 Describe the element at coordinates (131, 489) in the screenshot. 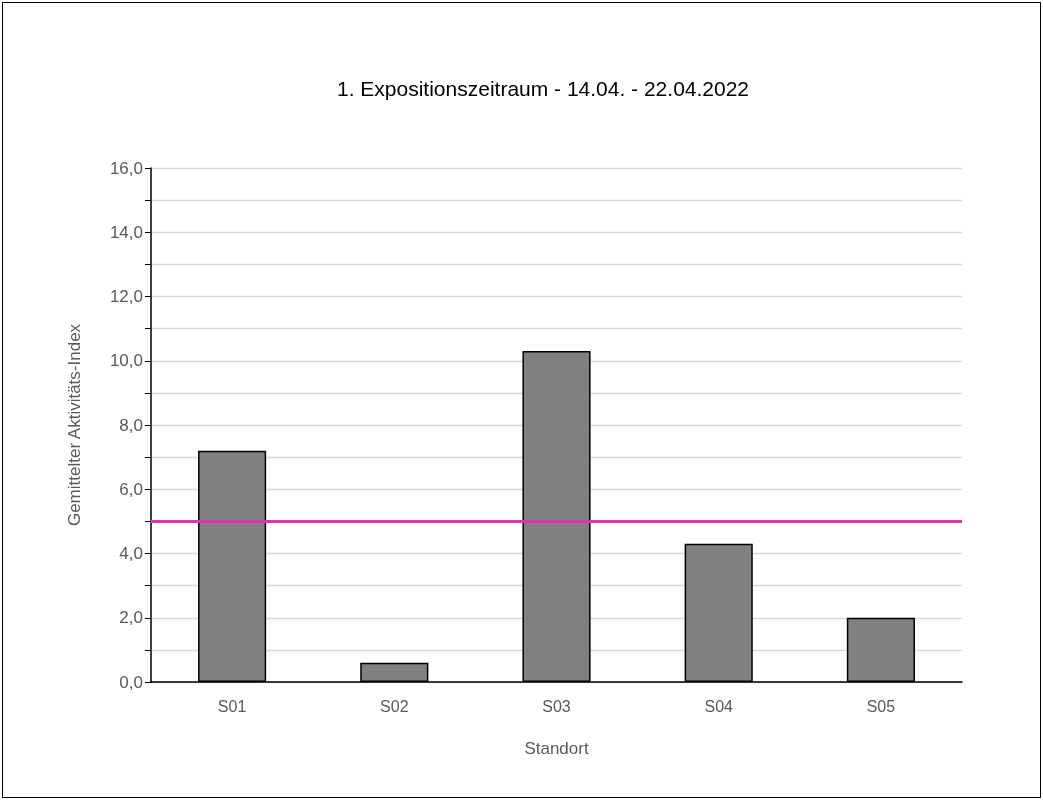

I see `y-tick-label: 6,0` at that location.